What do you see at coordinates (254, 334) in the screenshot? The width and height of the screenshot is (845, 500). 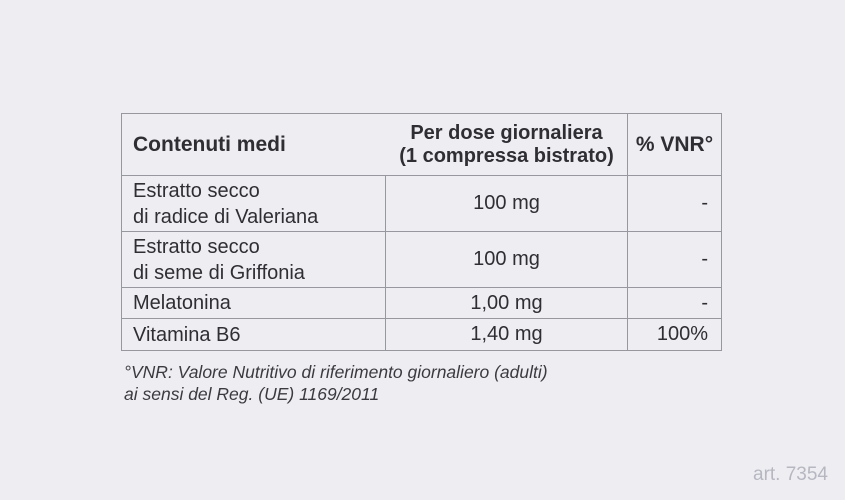 I see `ingredient-name: Vitamina B6` at bounding box center [254, 334].